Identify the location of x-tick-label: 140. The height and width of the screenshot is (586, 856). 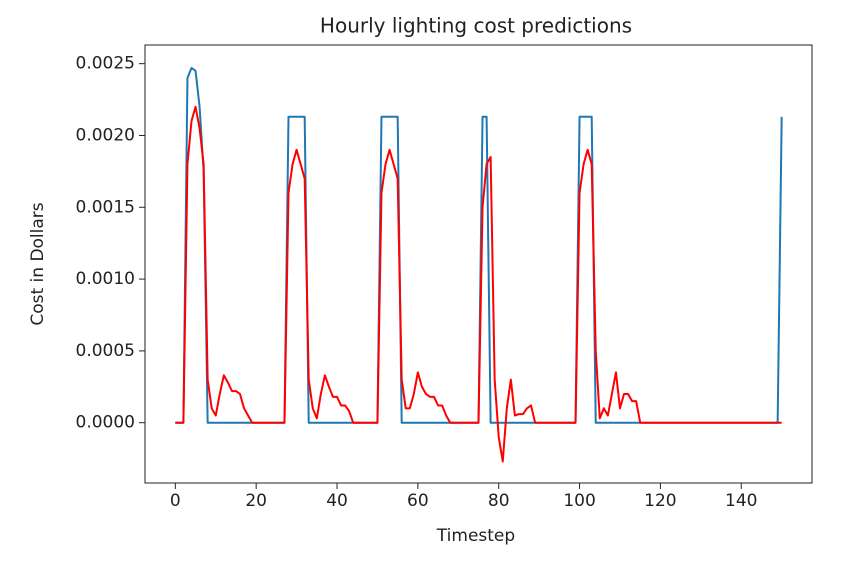
(741, 501).